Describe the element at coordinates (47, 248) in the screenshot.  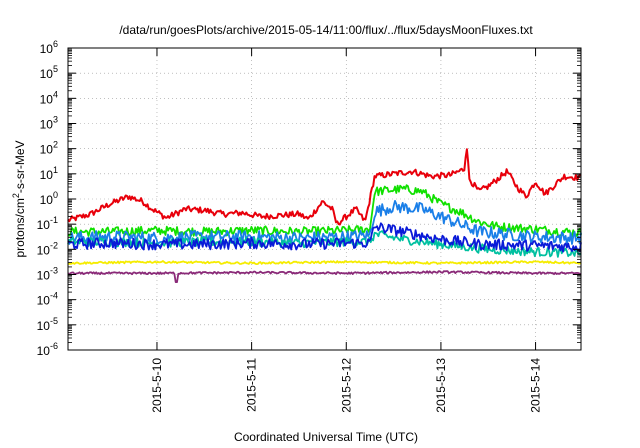
I see `y-tick-label: 10⁻²` at that location.